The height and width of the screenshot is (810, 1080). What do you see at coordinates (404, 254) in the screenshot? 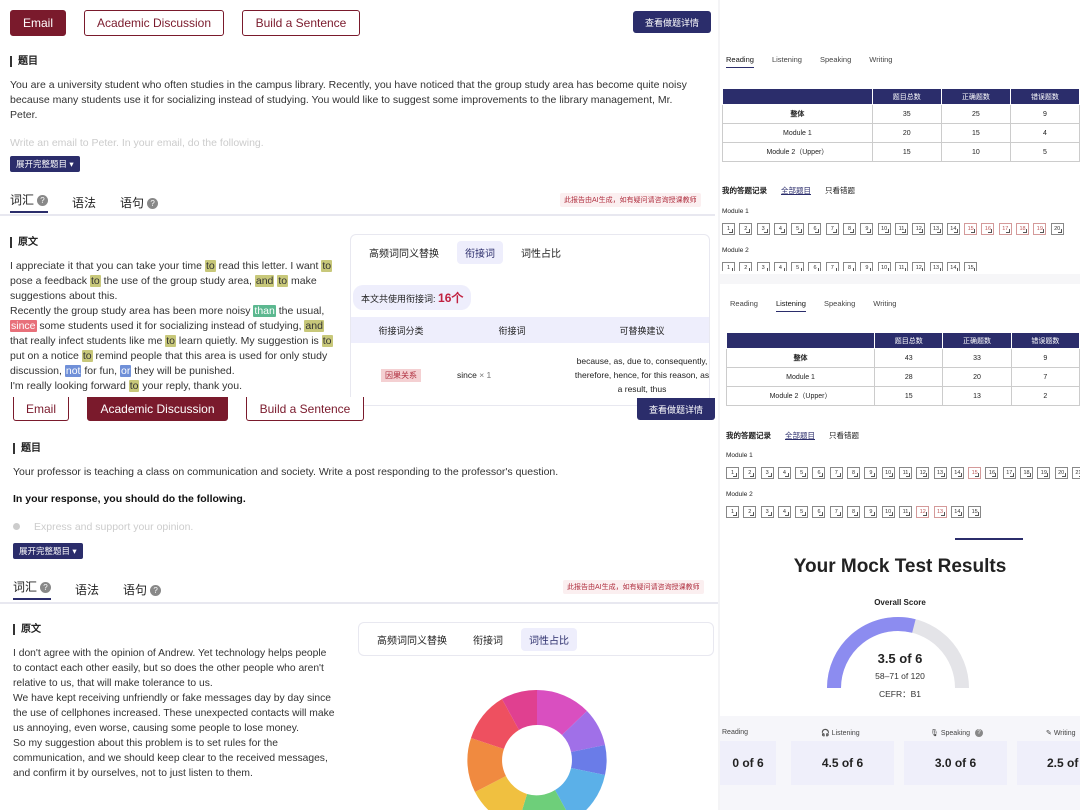
I see `tab-synonym: 高频词同义替换` at bounding box center [404, 254].